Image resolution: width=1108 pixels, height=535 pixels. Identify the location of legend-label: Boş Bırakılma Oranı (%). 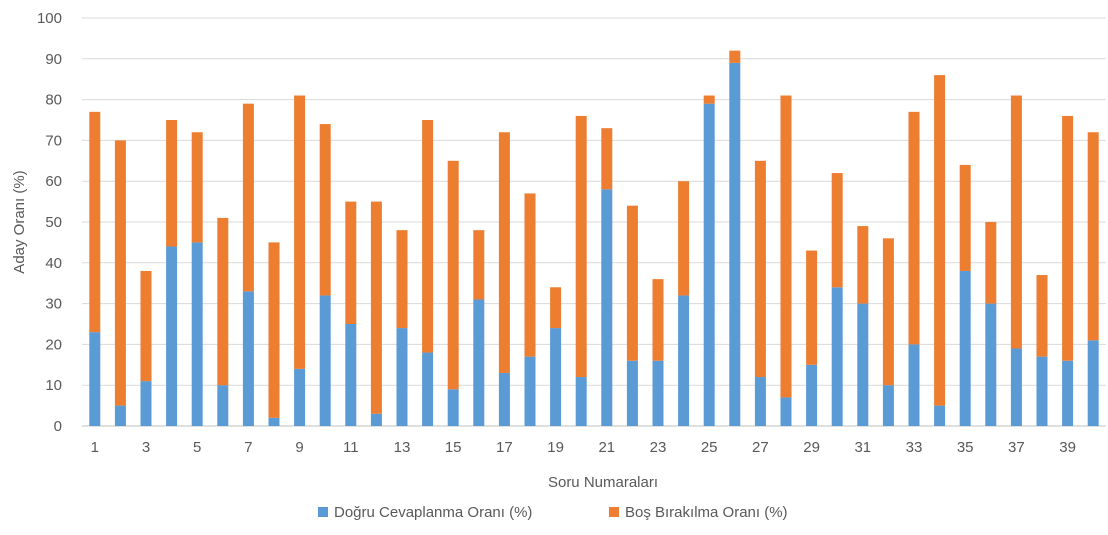
(706, 512).